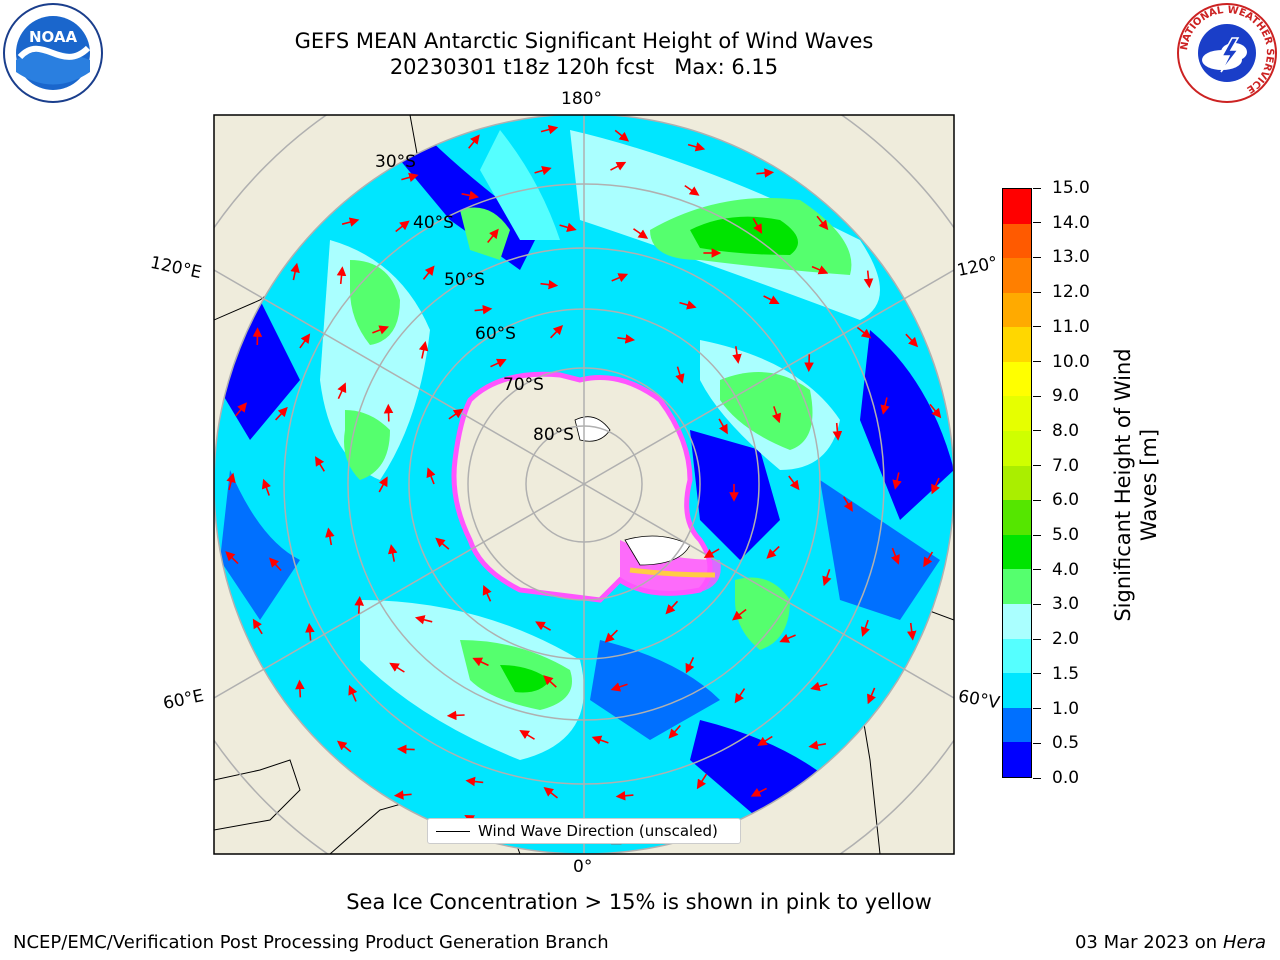  I want to click on sea-ice-high, so click(672, 572).